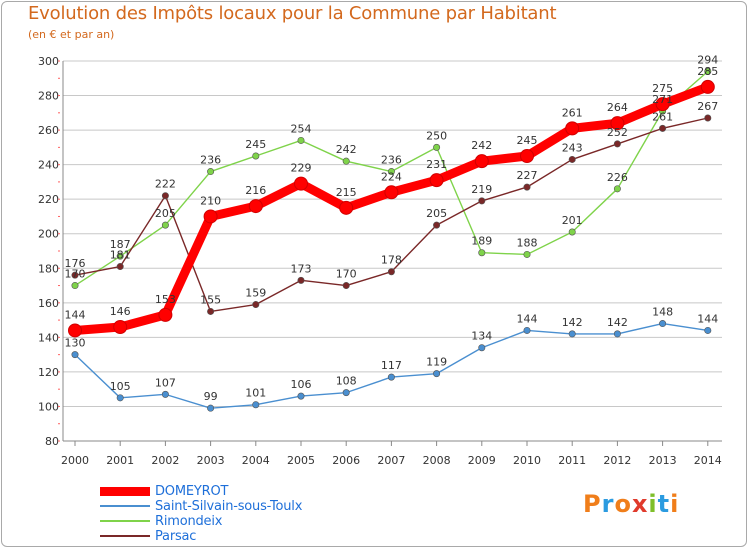 This screenshot has height=550, width=750. Describe the element at coordinates (481, 189) in the screenshot. I see `data-label-parsac: 219` at that location.